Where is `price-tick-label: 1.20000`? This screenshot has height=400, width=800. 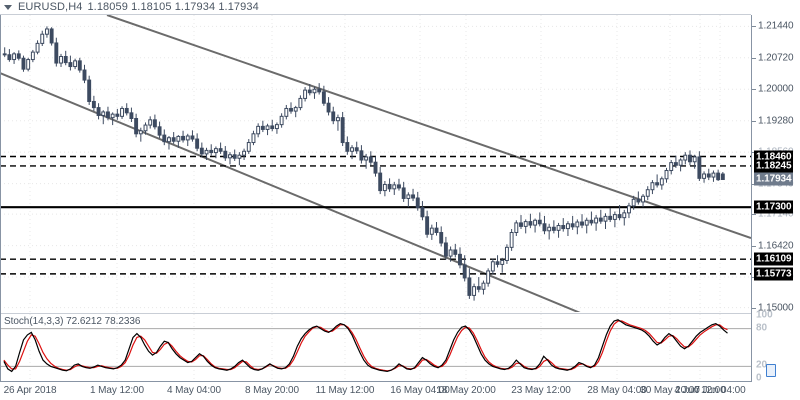
price-tick-label: 1.20000 is located at coordinates (776, 89).